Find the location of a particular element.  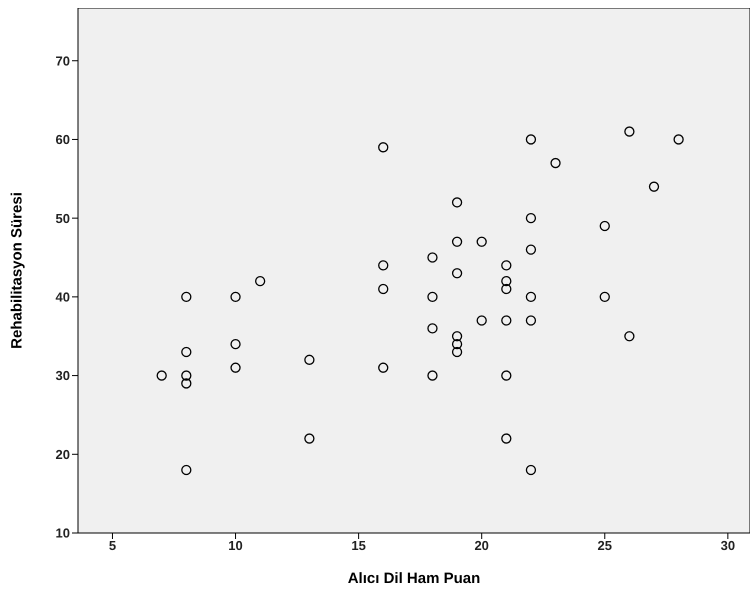

x-tick-label: 25 is located at coordinates (605, 546).